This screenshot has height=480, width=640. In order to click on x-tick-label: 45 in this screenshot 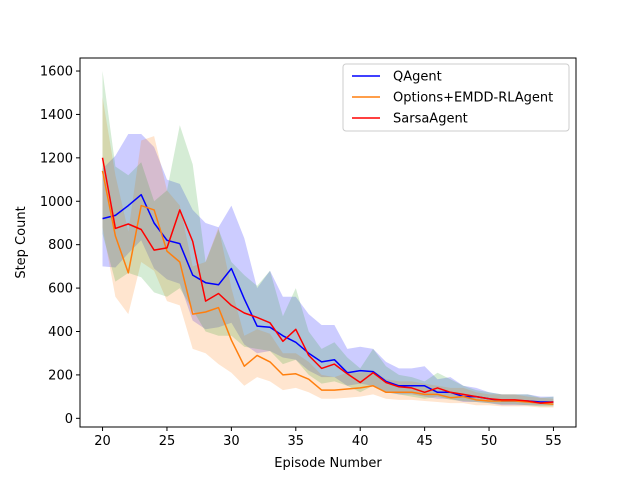, I will do `click(424, 441)`.